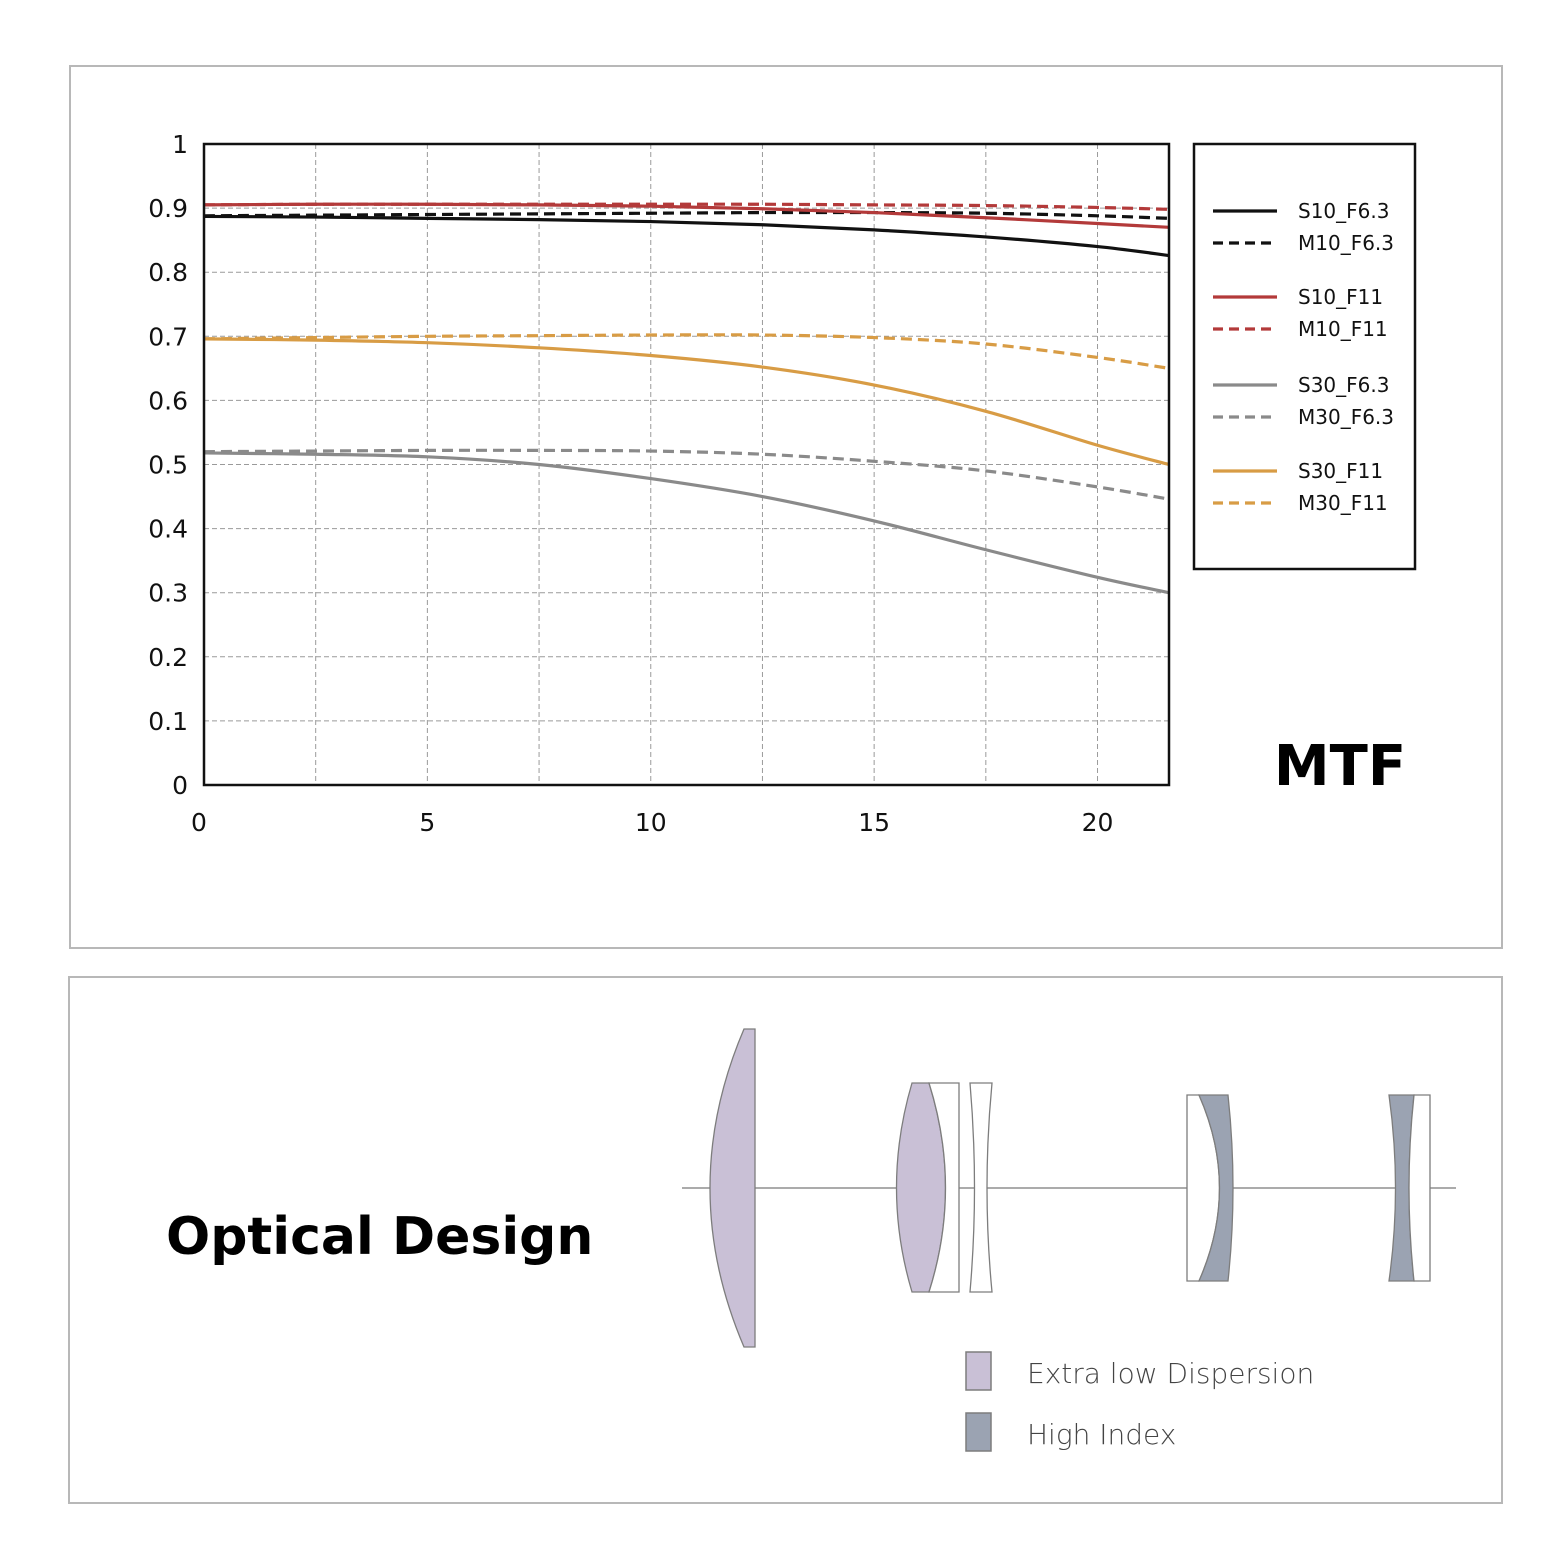  Describe the element at coordinates (1139, 1401) in the screenshot. I see `optical-legend: Extra low Dispersion High Index` at that location.